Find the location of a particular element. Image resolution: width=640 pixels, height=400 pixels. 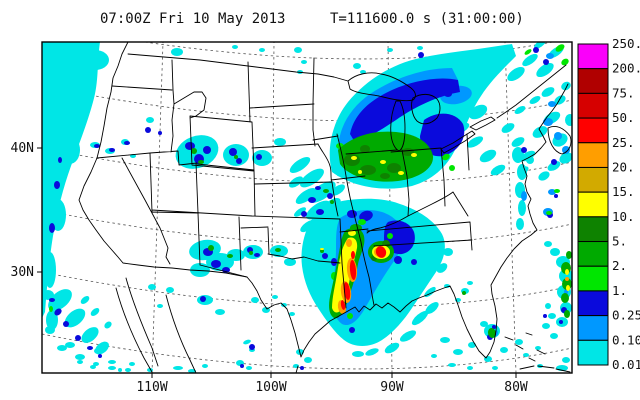

parallel-45n is located at coordinates (307, 103).